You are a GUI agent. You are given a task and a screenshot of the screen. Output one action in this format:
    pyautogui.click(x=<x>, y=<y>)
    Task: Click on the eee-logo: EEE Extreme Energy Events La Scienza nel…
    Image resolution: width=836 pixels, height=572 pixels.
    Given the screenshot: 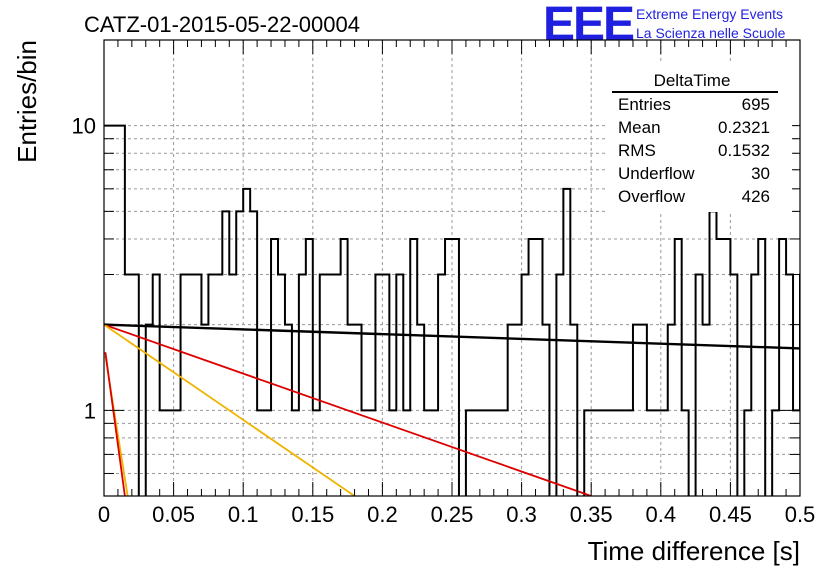 What is the action you would take?
    pyautogui.click(x=664, y=25)
    